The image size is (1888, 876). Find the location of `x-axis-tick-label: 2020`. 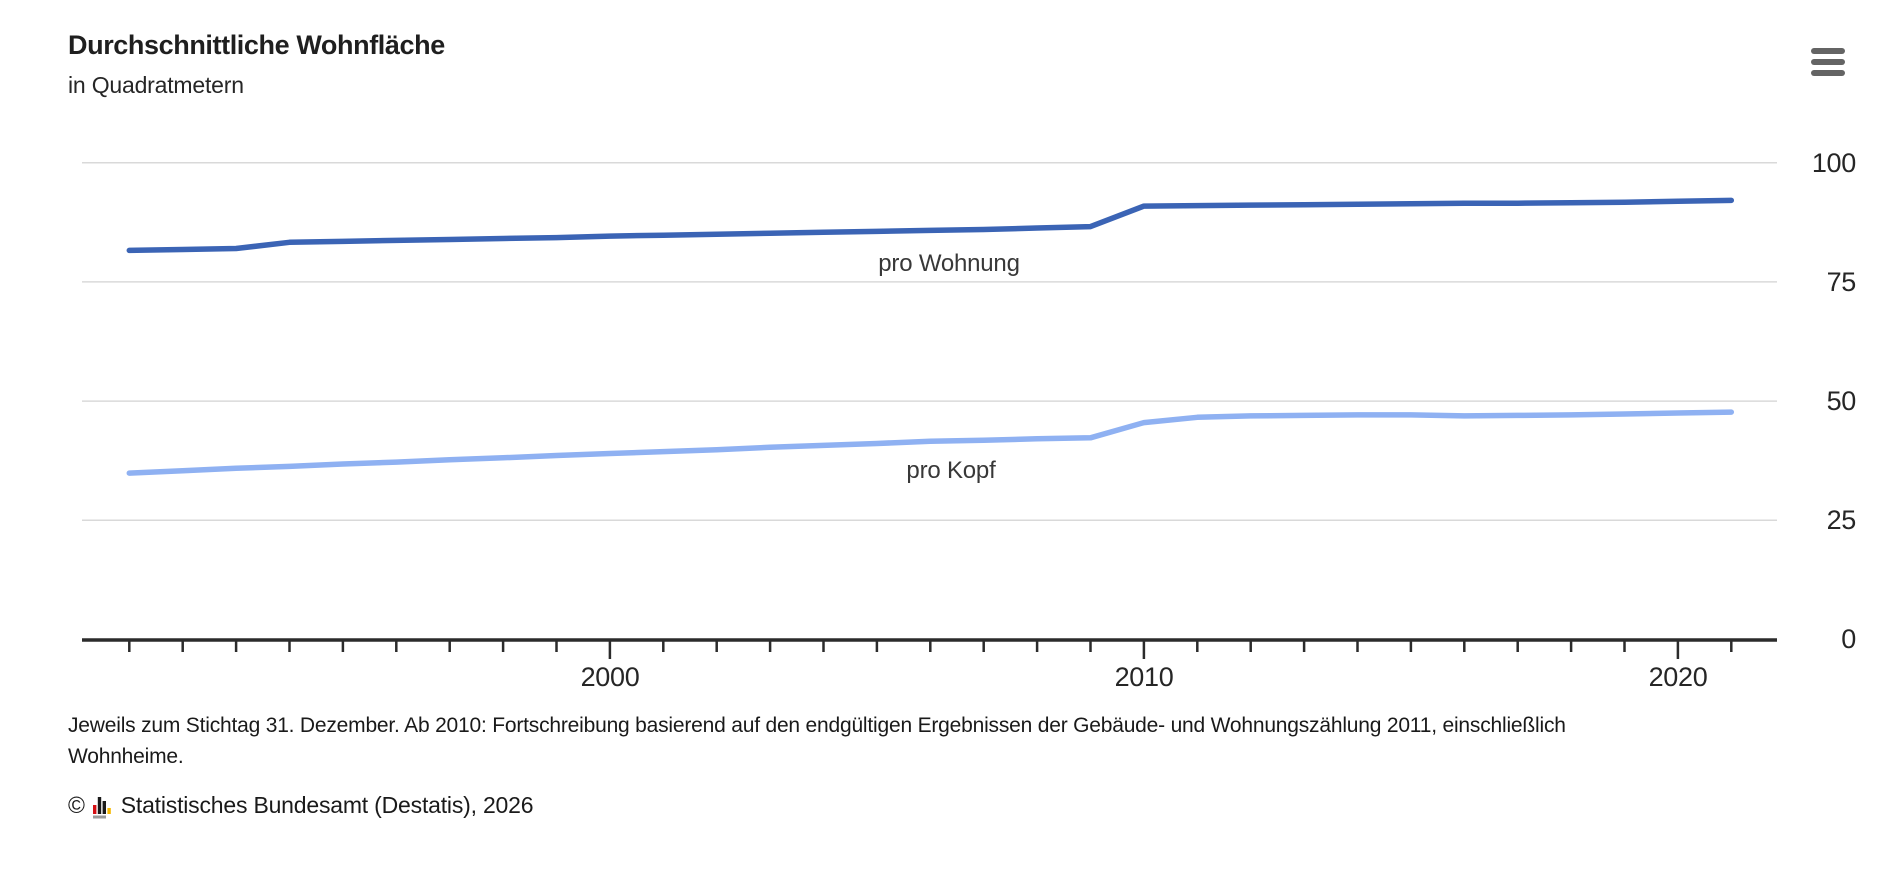

x-axis-tick-label: 2020 is located at coordinates (1678, 677).